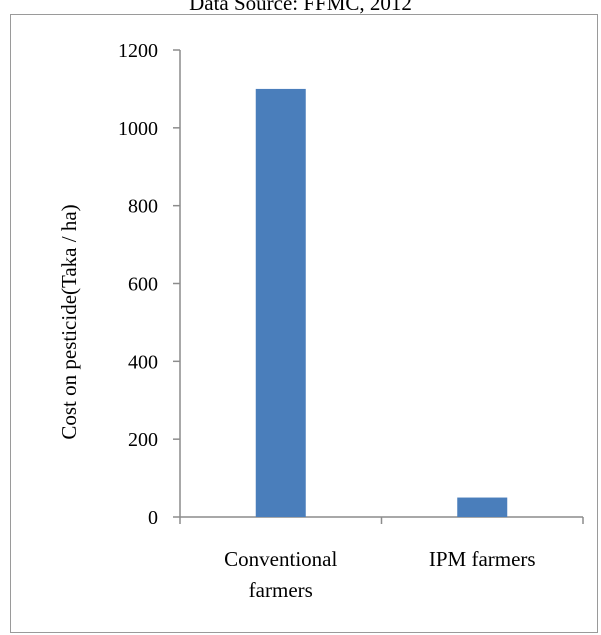 Image resolution: width=601 pixels, height=635 pixels. I want to click on y-tick-label: 1200, so click(138, 51).